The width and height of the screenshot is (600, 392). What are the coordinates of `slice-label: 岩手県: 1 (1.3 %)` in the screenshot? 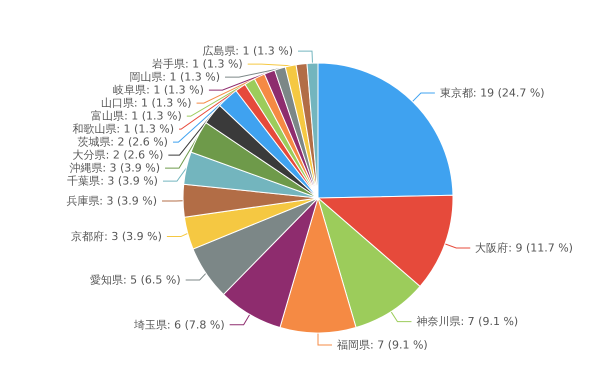 It's located at (197, 64).